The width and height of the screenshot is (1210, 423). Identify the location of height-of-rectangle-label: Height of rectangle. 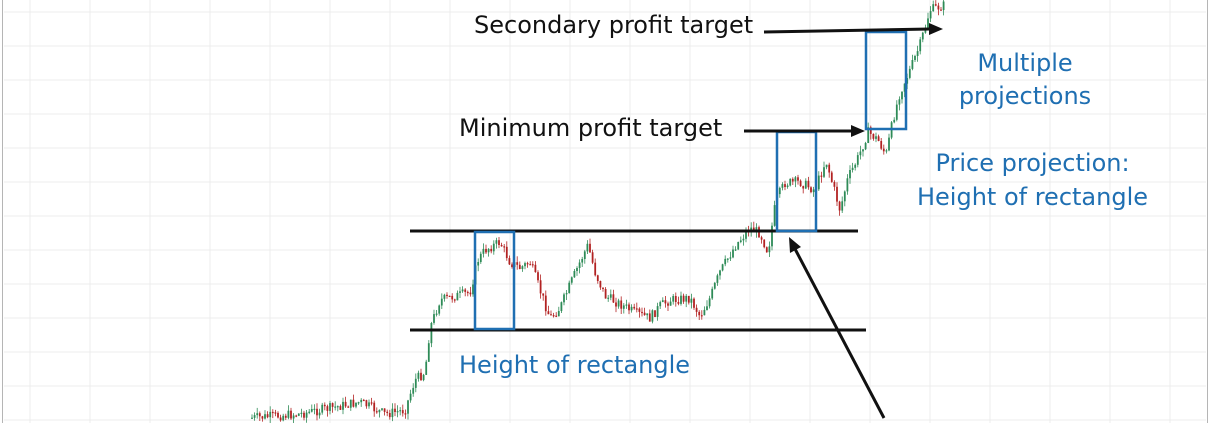
(575, 365).